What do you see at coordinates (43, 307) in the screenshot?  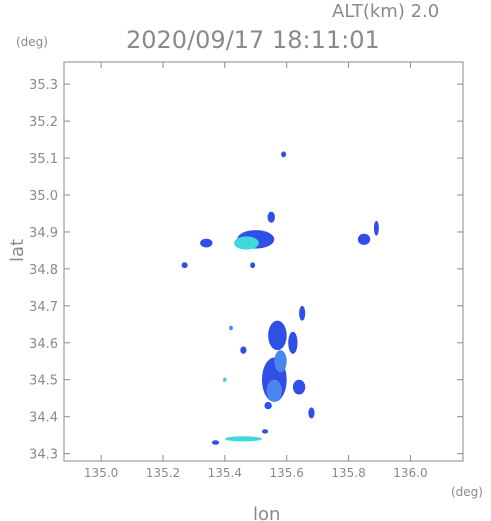 I see `y-tick-label-4: 34.7` at bounding box center [43, 307].